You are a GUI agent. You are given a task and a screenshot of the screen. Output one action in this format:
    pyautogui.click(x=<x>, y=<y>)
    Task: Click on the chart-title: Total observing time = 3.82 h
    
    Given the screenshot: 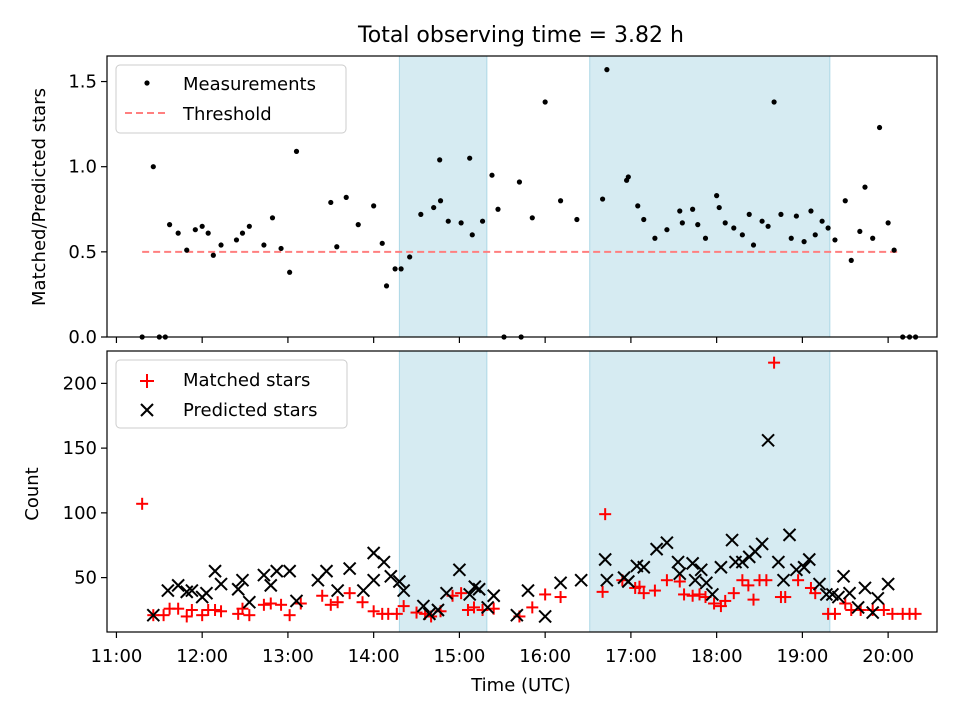 What is the action you would take?
    pyautogui.click(x=520, y=35)
    